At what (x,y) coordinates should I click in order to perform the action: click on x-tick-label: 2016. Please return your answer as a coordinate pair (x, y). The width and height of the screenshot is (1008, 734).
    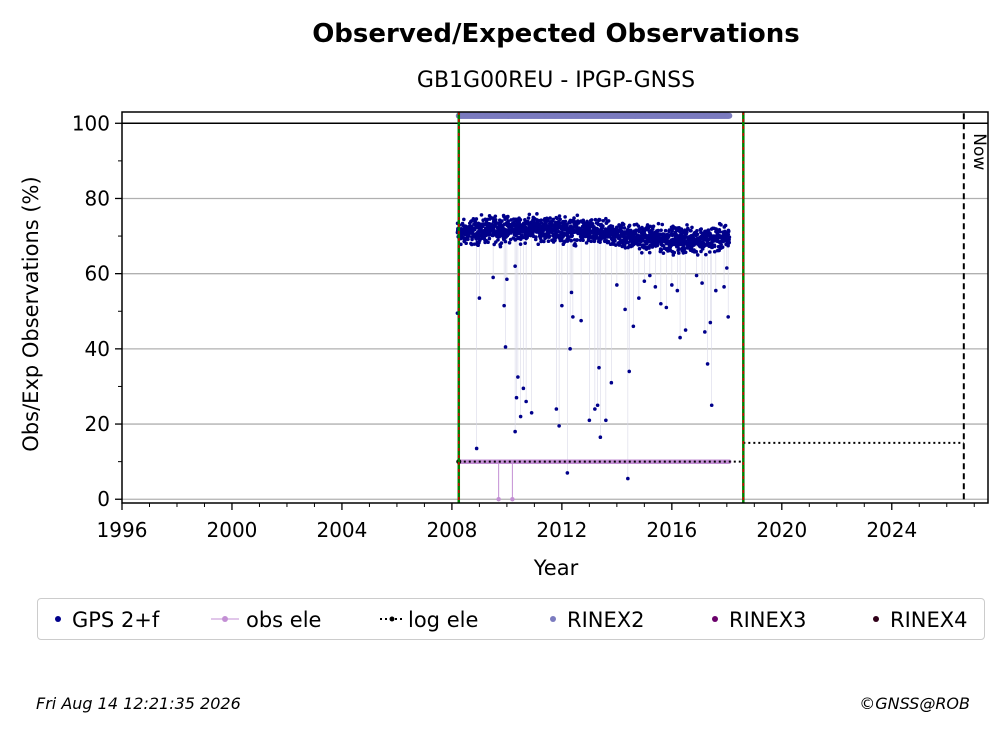
    Looking at the image, I should click on (671, 530).